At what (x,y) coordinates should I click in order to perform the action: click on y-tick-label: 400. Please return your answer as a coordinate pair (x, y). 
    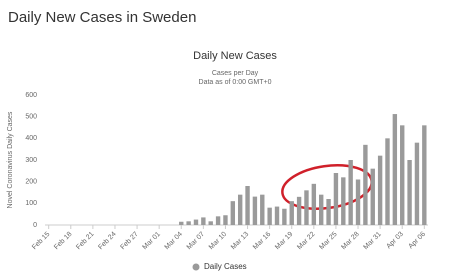
    Looking at the image, I should click on (31, 138).